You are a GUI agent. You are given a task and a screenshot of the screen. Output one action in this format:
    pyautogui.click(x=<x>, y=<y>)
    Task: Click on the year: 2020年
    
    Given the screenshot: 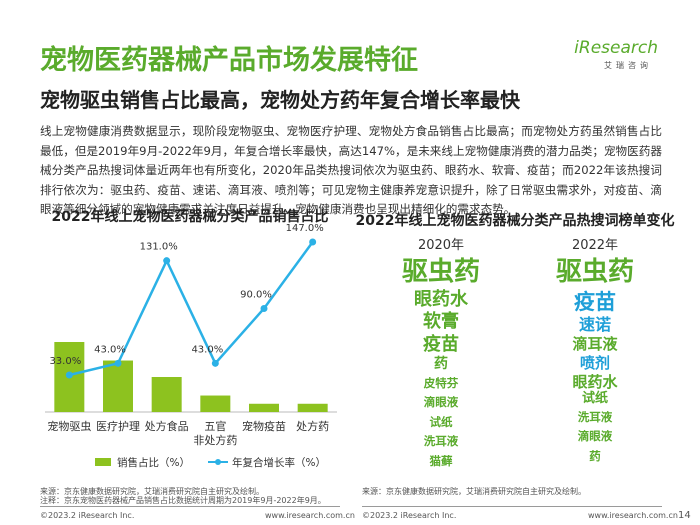 What is the action you would take?
    pyautogui.click(x=441, y=245)
    